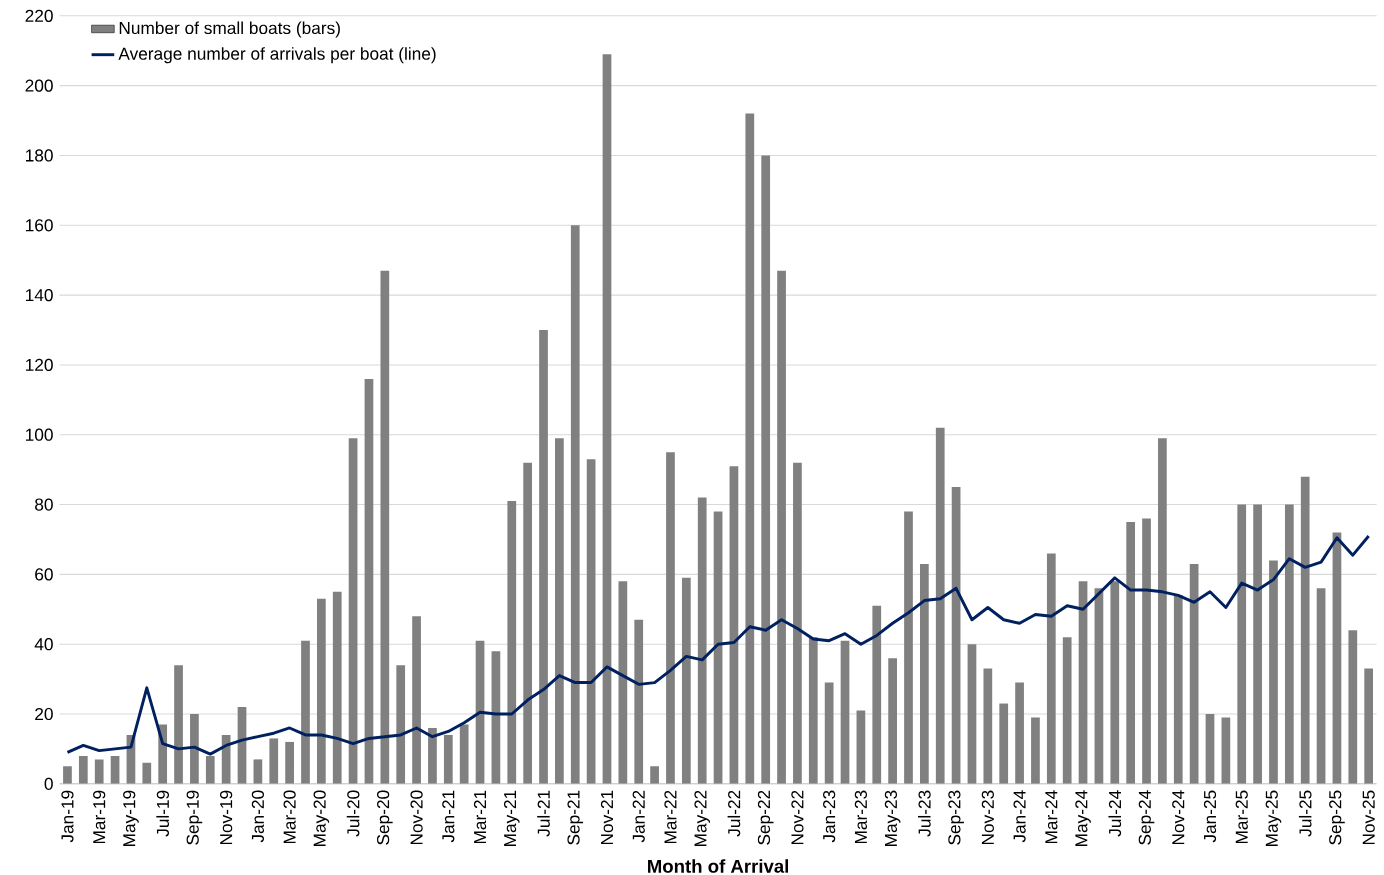  I want to click on x-tick-label: Jul-24, so click(1115, 813).